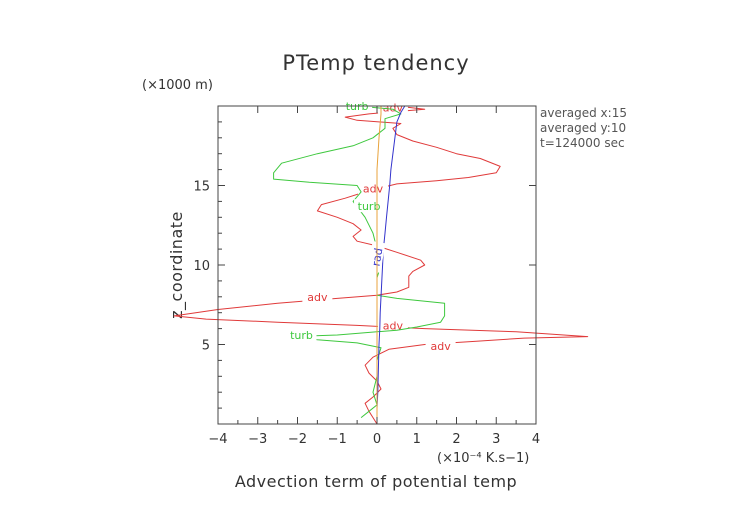  I want to click on x-tick-label: 2, so click(456, 439).